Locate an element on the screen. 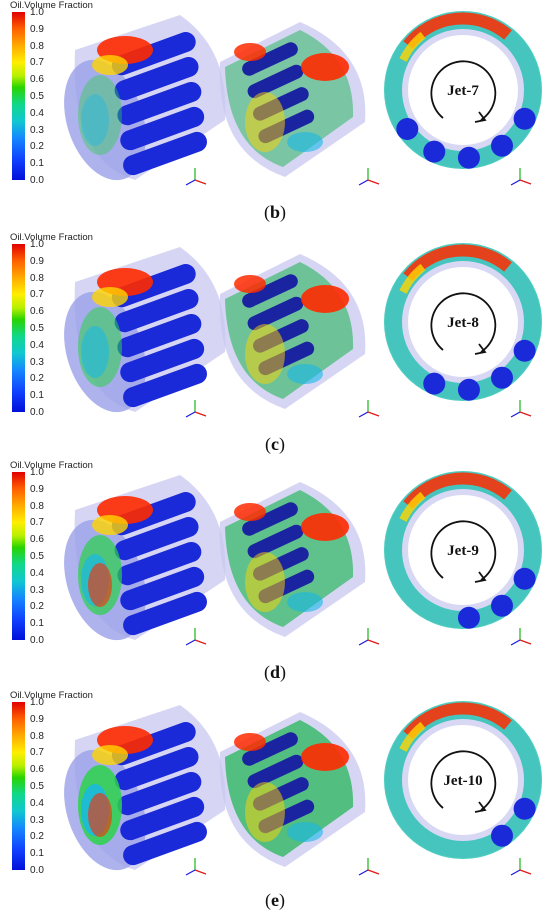 The height and width of the screenshot is (917, 550). bearing-view-cage is located at coordinates (292, 559).